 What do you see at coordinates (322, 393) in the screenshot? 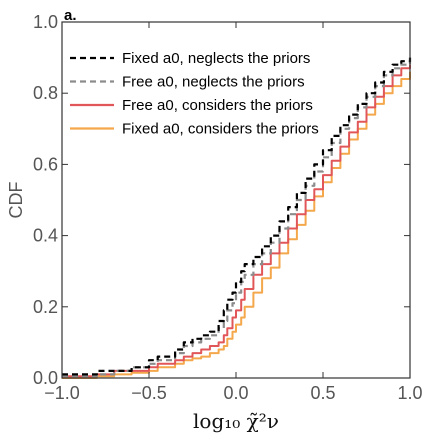
I see `x-tick-label: 0.5` at bounding box center [322, 393].